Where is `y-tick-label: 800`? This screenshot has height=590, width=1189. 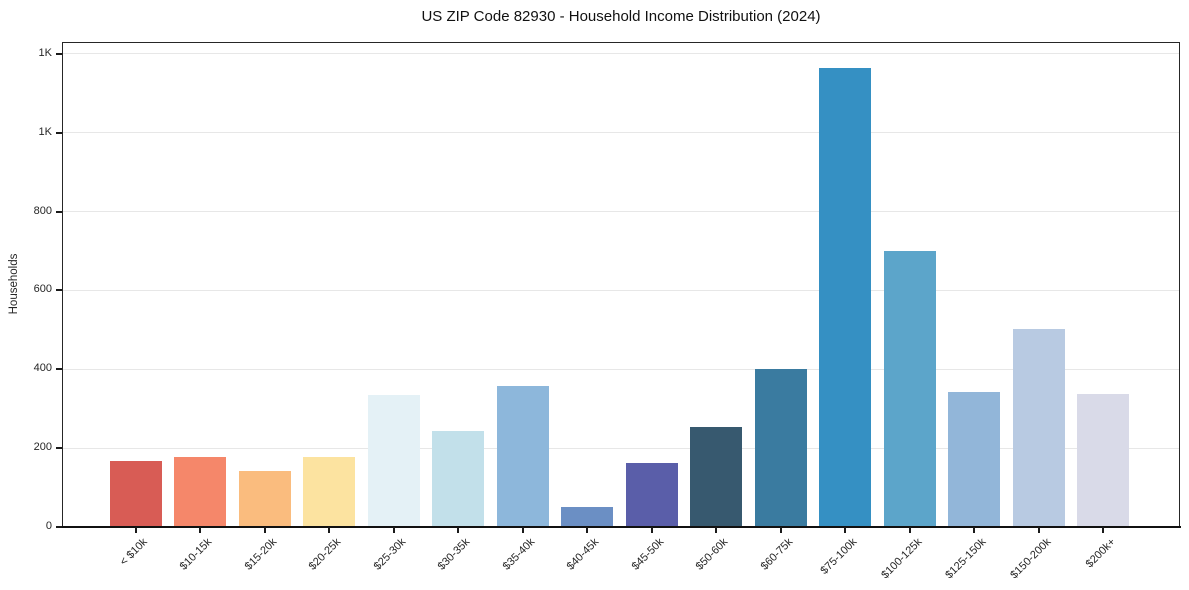 y-tick-label: 800 is located at coordinates (42, 210).